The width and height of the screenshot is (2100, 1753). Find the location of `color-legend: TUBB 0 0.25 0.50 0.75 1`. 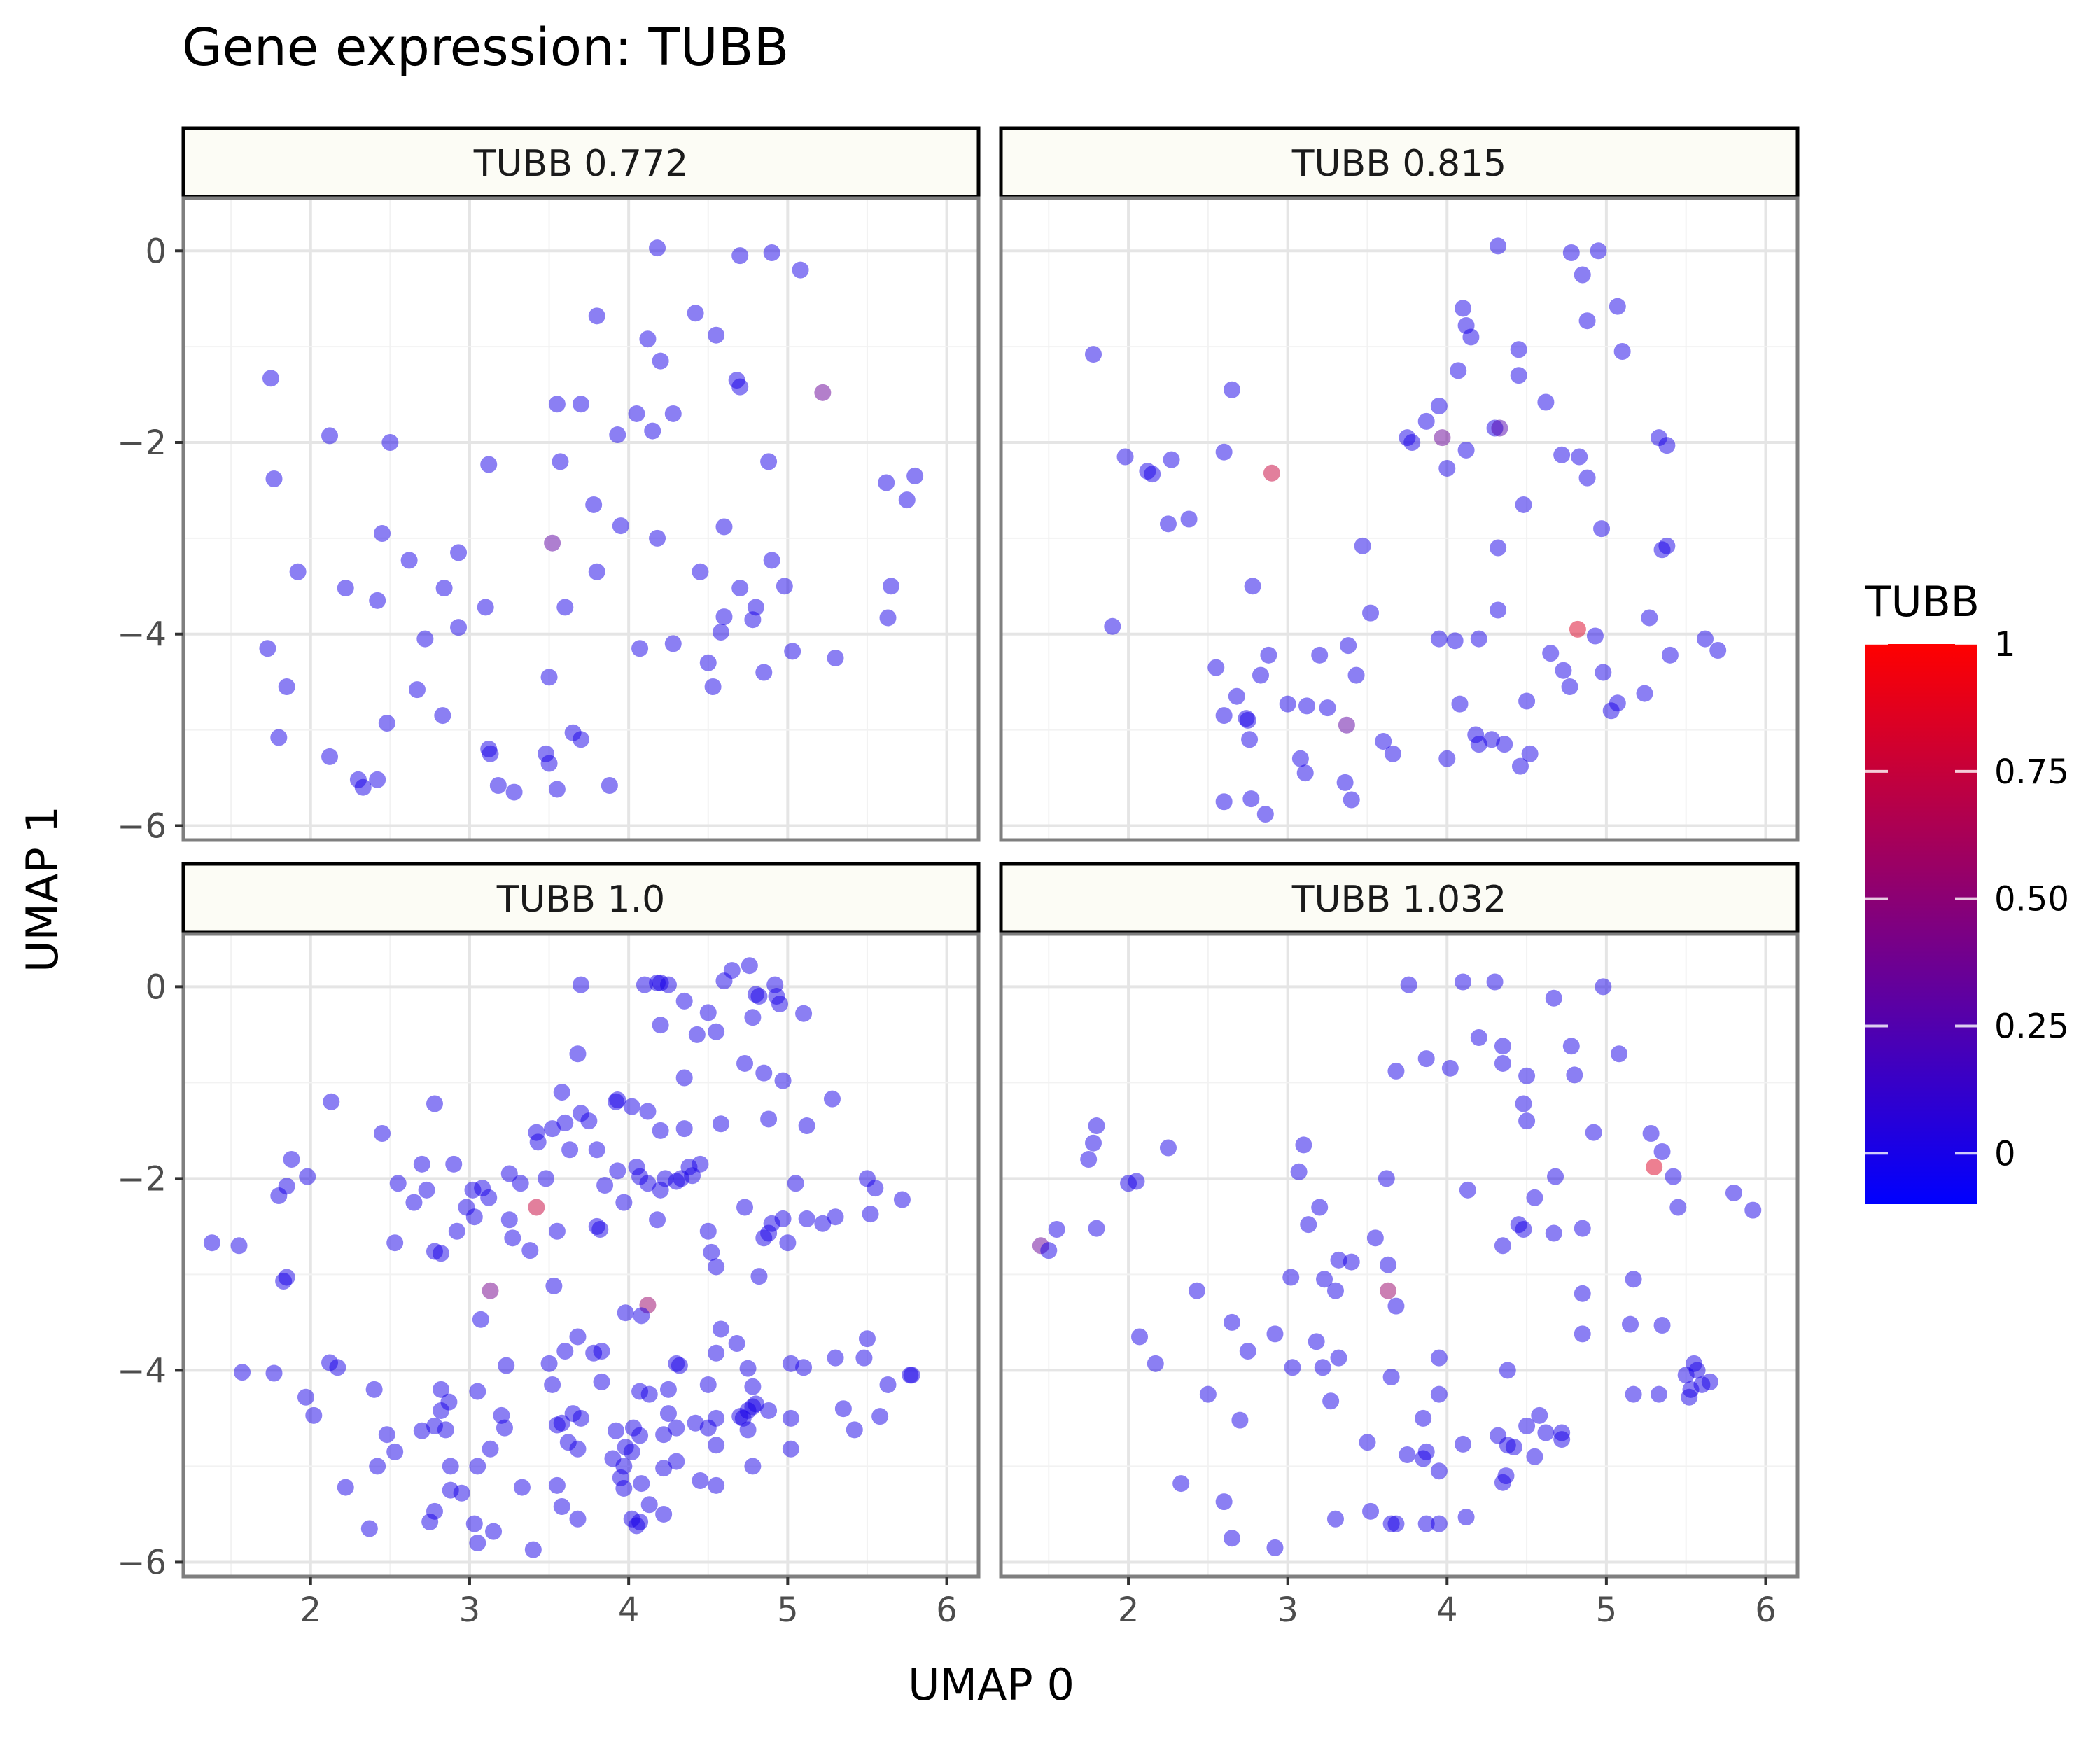

color-legend: TUBB 0 0.25 0.50 0.75 1 is located at coordinates (1967, 891).